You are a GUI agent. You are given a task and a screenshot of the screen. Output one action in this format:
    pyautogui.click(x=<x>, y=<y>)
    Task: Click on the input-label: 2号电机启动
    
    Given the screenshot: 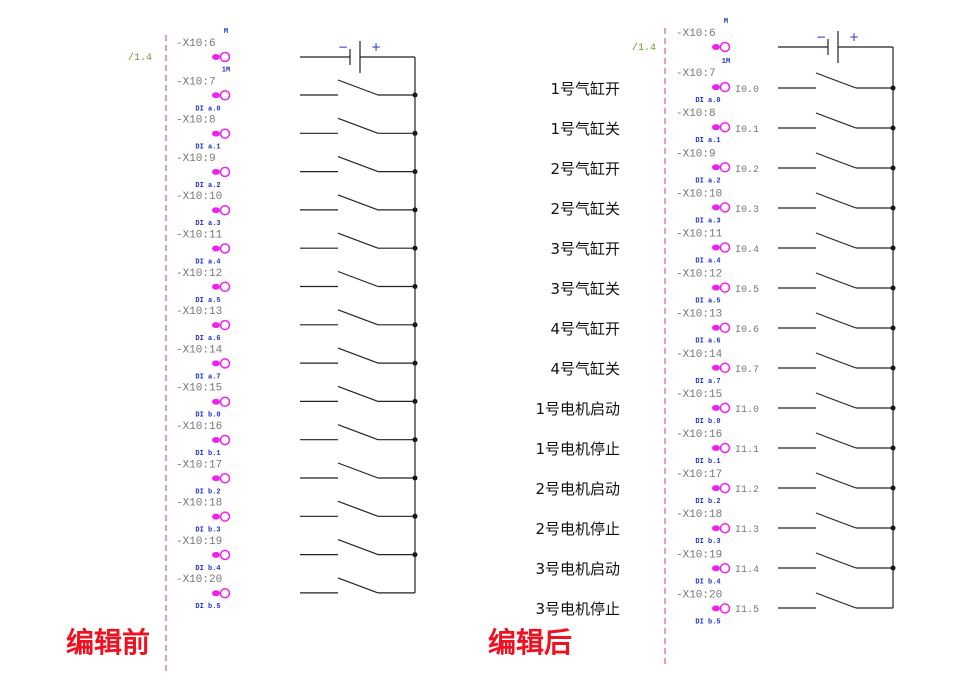 What is the action you would take?
    pyautogui.click(x=577, y=489)
    